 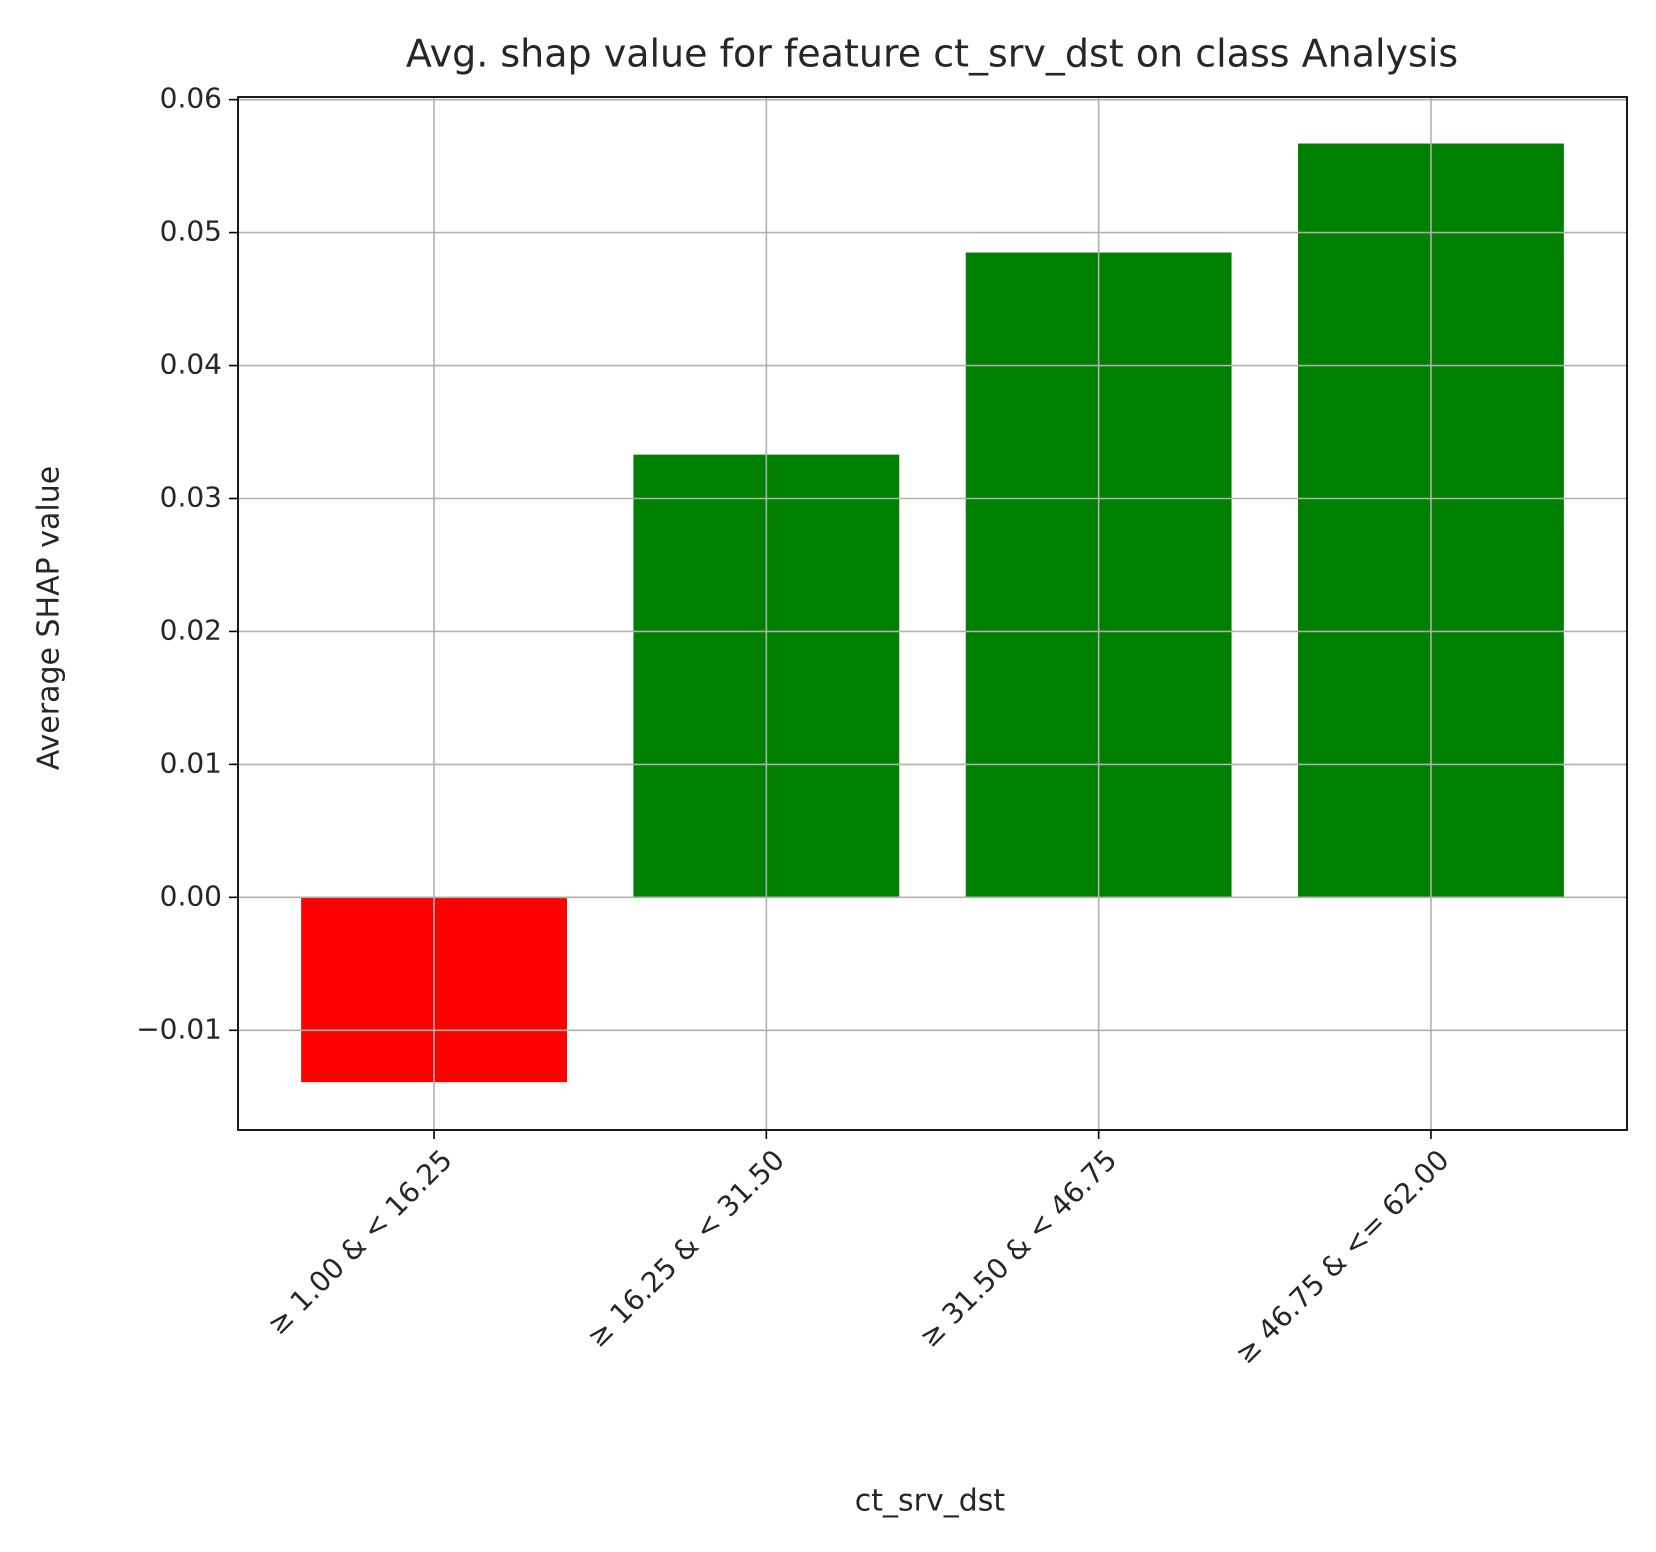 I want to click on x-axis-label: ct_srv_dst, so click(x=930, y=1501).